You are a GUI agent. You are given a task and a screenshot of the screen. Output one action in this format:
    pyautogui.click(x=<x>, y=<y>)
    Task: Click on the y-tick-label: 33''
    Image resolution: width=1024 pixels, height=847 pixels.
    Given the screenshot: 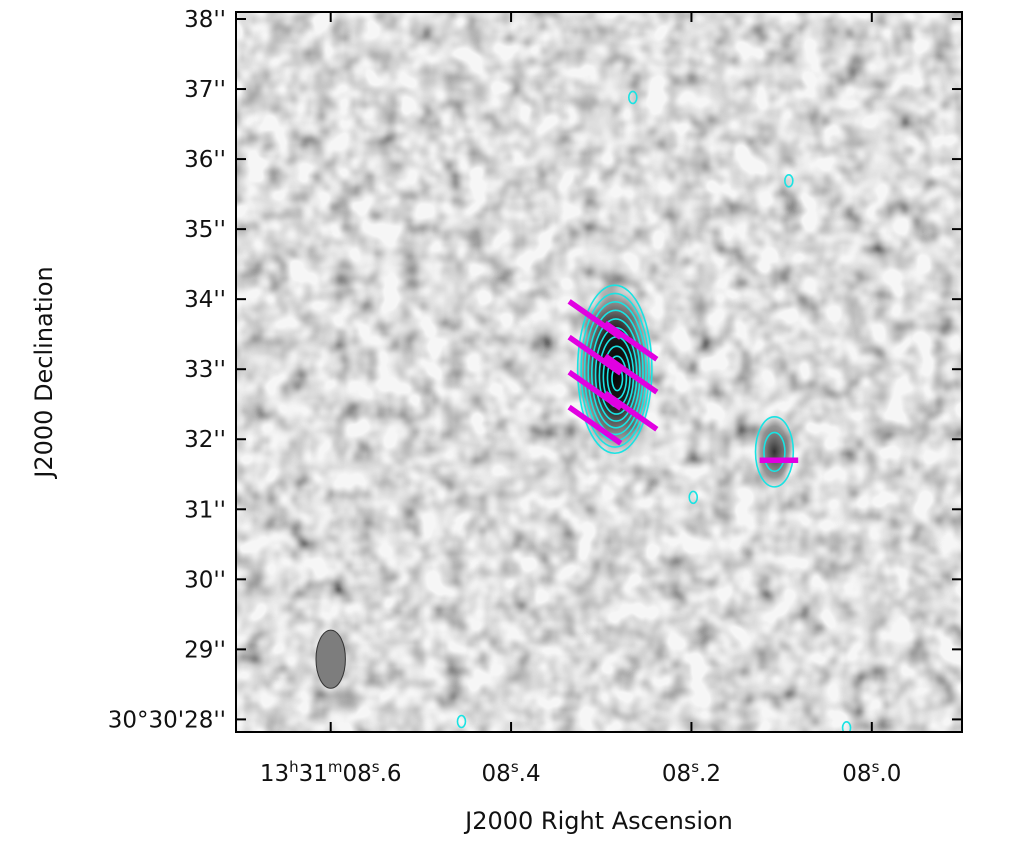 What is the action you would take?
    pyautogui.click(x=205, y=370)
    